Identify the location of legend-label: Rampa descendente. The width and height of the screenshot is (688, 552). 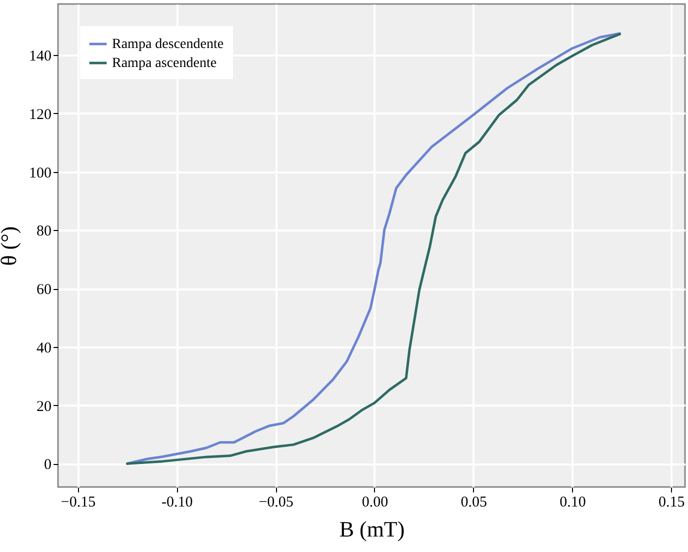
(168, 44).